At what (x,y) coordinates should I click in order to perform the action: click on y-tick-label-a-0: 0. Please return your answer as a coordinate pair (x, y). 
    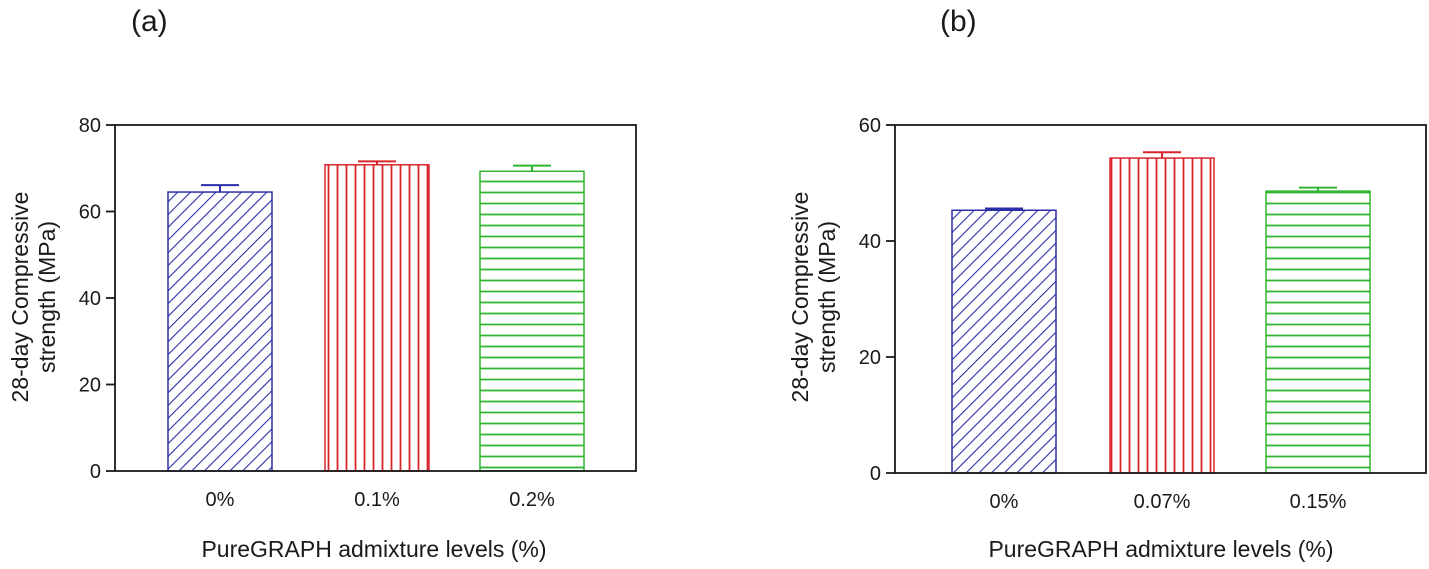
    Looking at the image, I should click on (95, 472).